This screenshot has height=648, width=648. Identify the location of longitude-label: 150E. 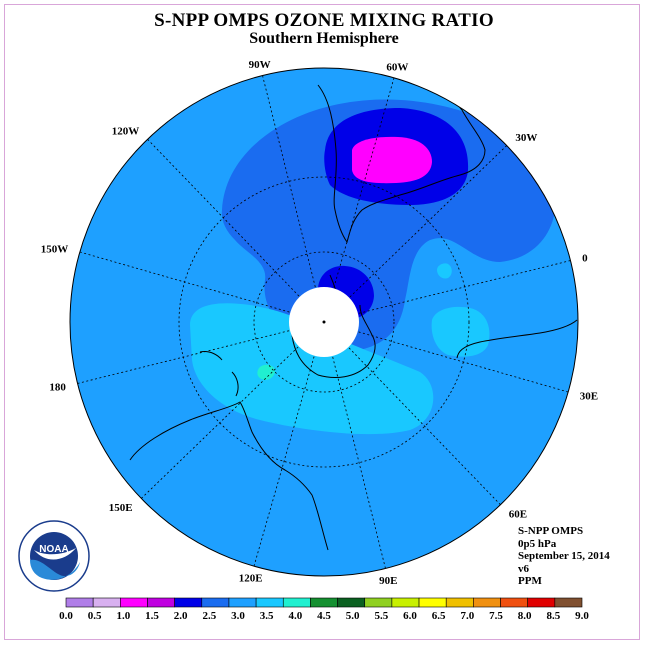
(121, 508).